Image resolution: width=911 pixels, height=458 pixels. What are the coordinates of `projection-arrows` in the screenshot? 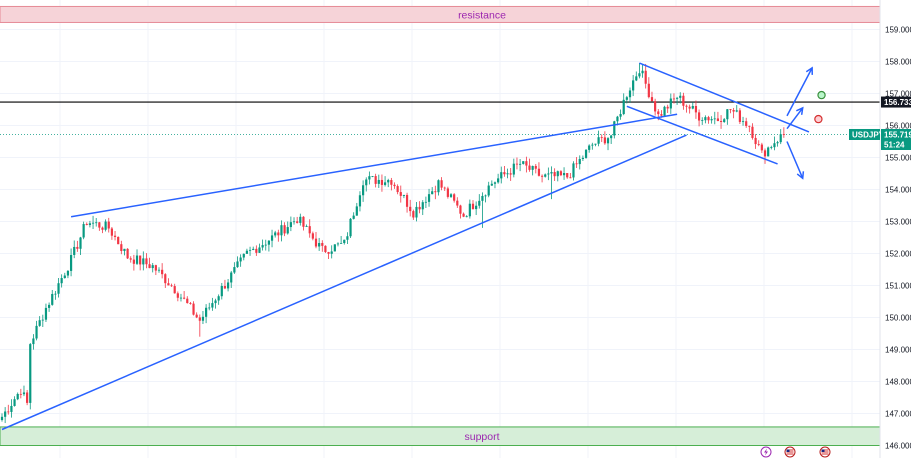 It's located at (799, 123).